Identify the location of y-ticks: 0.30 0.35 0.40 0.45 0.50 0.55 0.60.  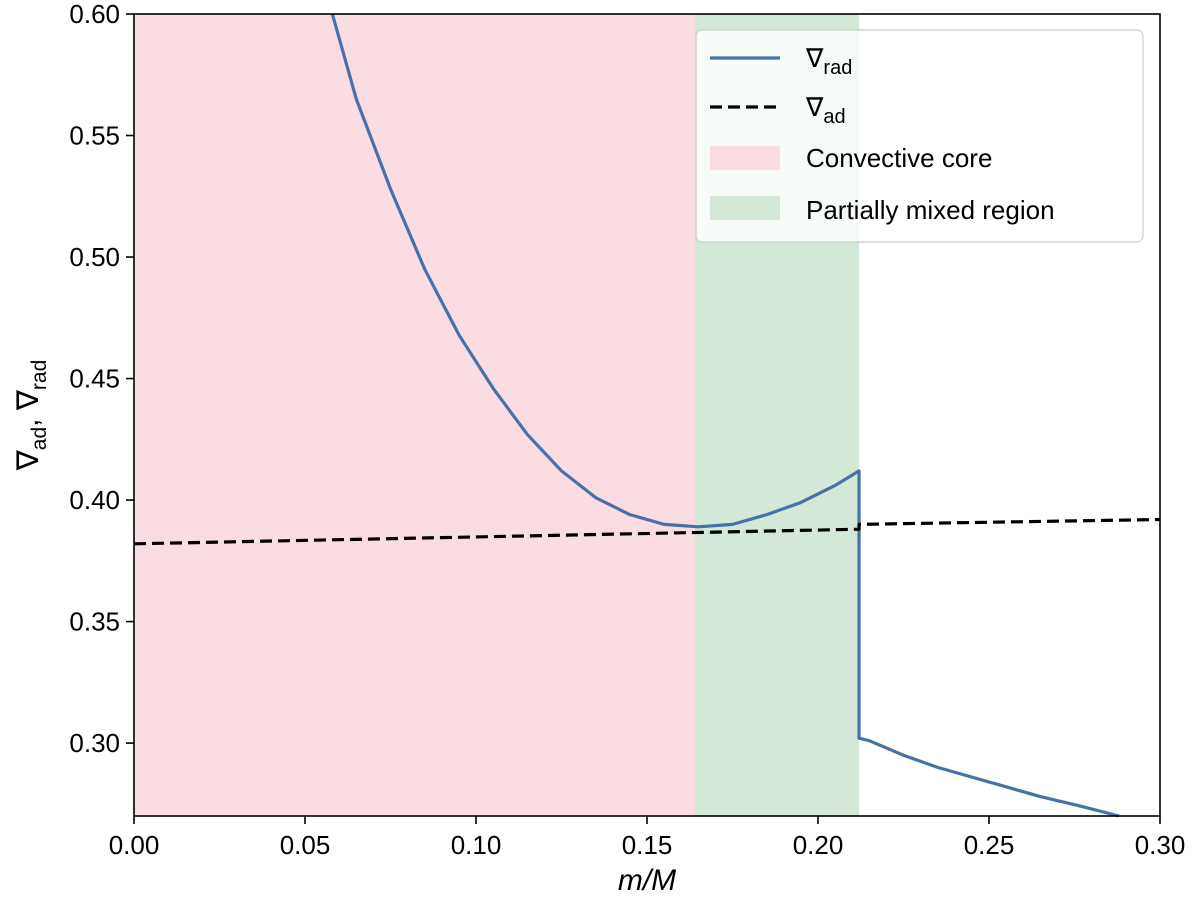
(101, 379).